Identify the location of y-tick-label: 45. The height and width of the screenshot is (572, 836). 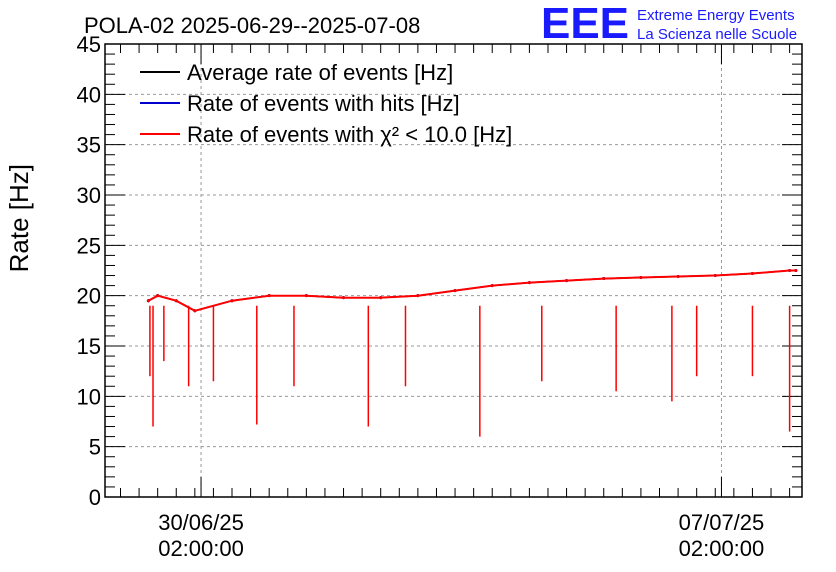
(89, 44).